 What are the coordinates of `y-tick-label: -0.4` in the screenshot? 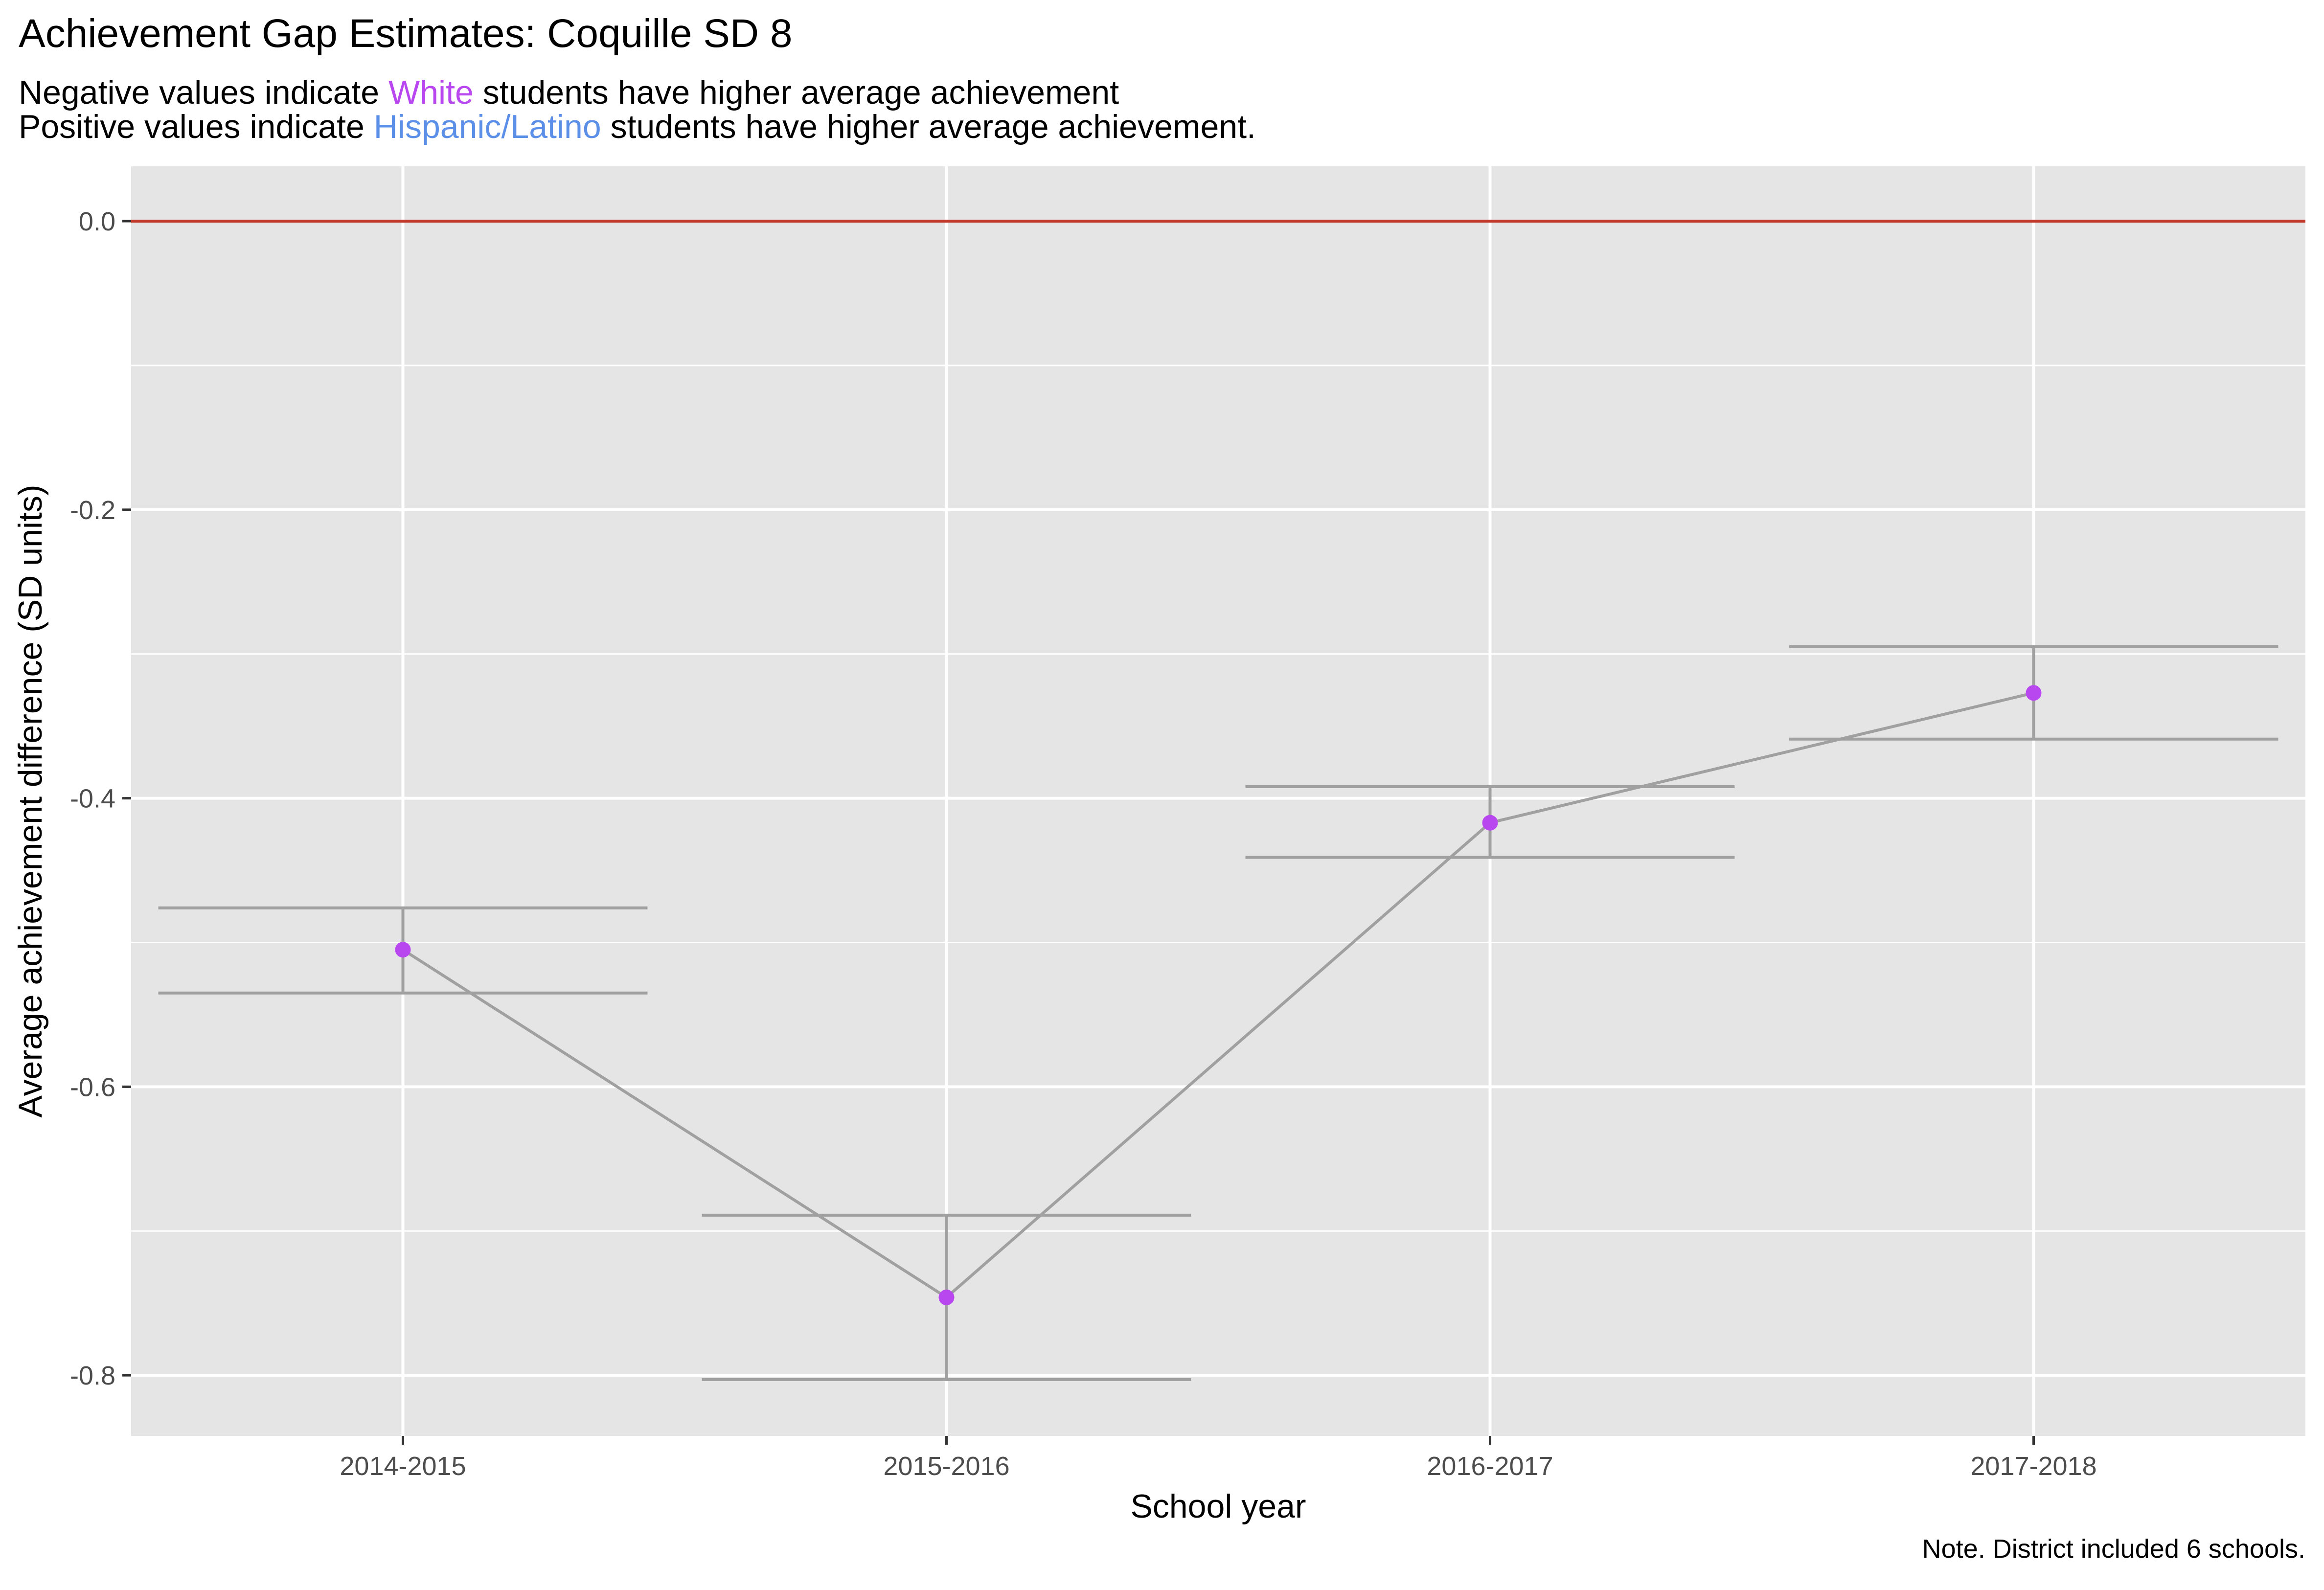 It's located at (92, 799).